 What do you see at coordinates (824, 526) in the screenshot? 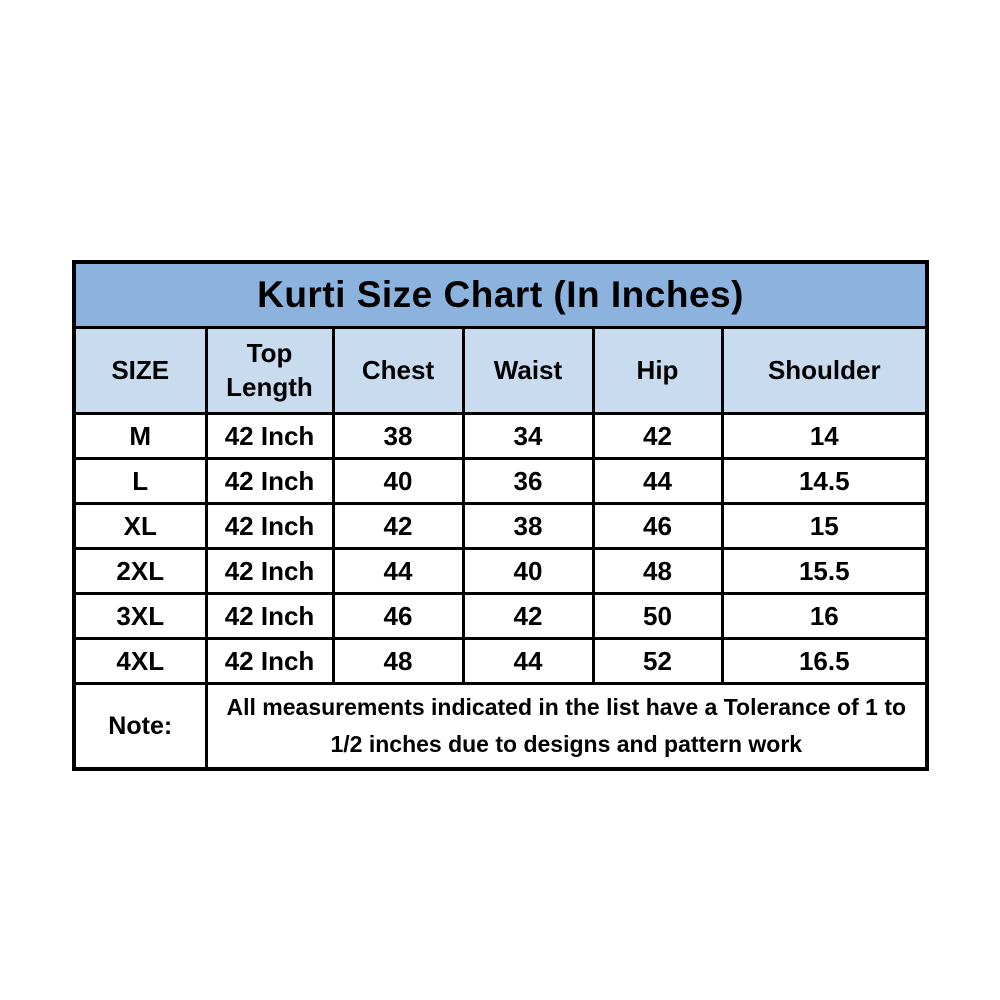
I see `cell-shoulder: 15` at bounding box center [824, 526].